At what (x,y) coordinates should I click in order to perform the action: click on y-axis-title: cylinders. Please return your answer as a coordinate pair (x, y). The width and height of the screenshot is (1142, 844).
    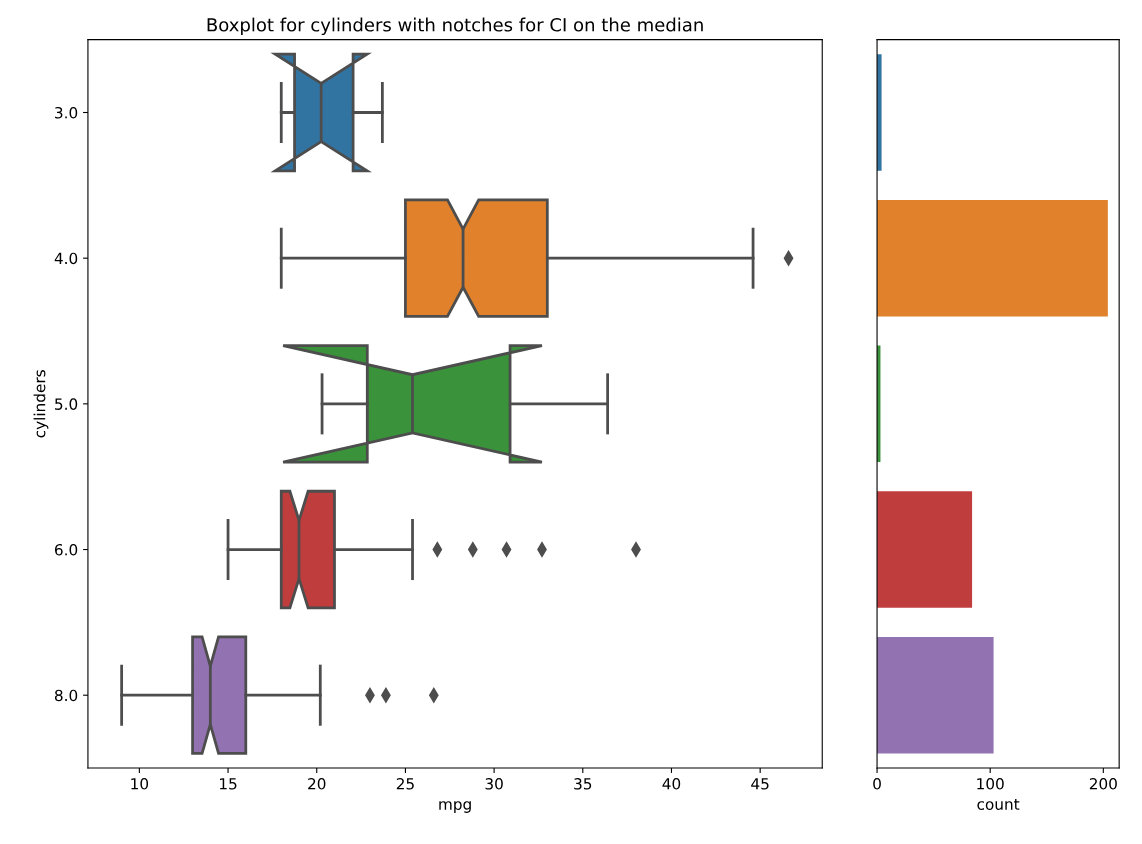
    Looking at the image, I should click on (41, 404).